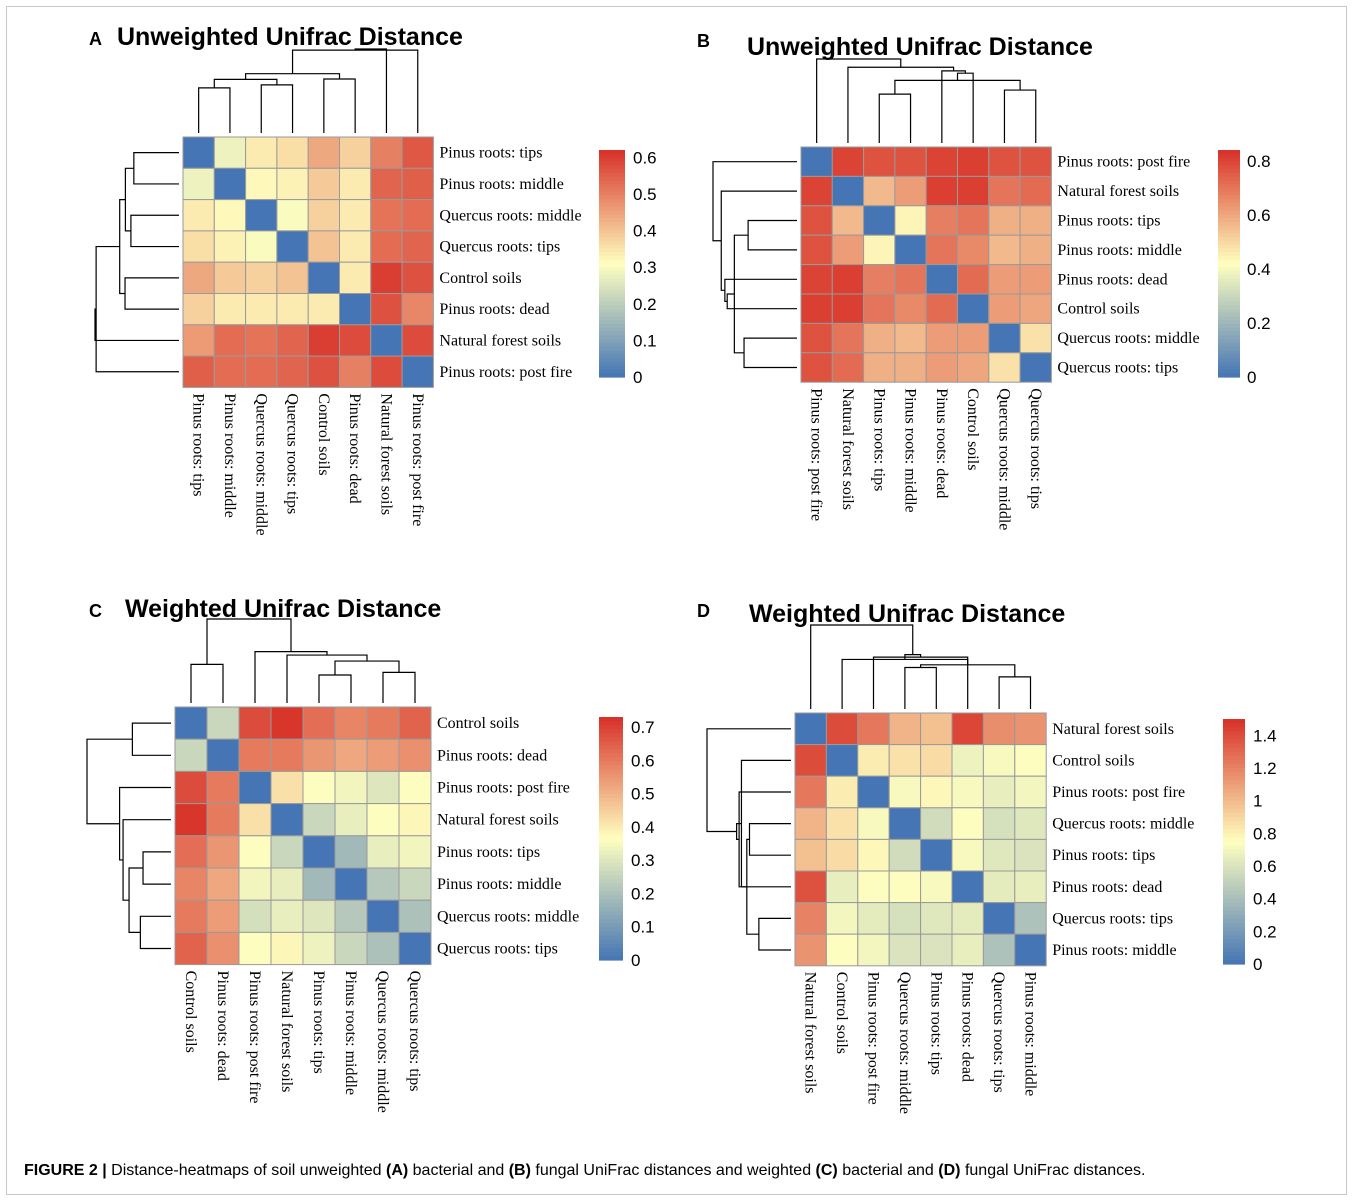  Describe the element at coordinates (503, 788) in the screenshot. I see `row-label: Pinus roots: post fire` at that location.